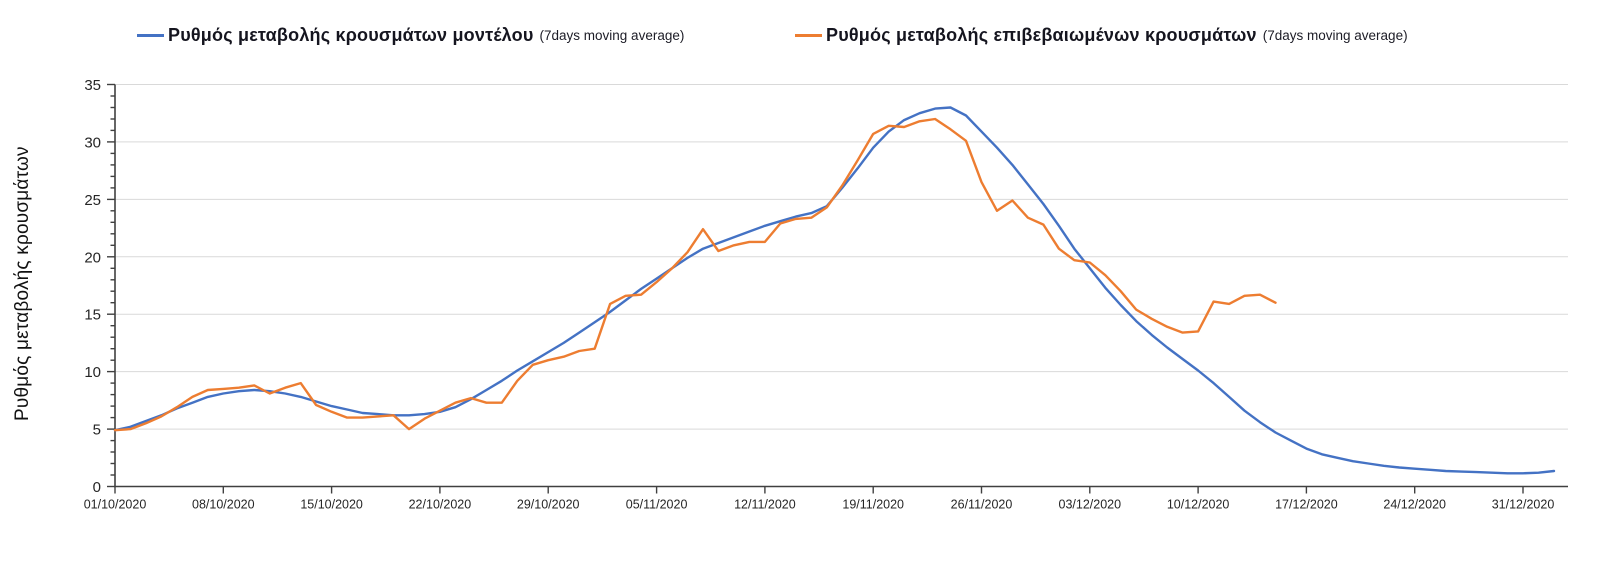 This screenshot has width=1610, height=581. I want to click on x-tick-label: 10/12/2020, so click(1198, 505).